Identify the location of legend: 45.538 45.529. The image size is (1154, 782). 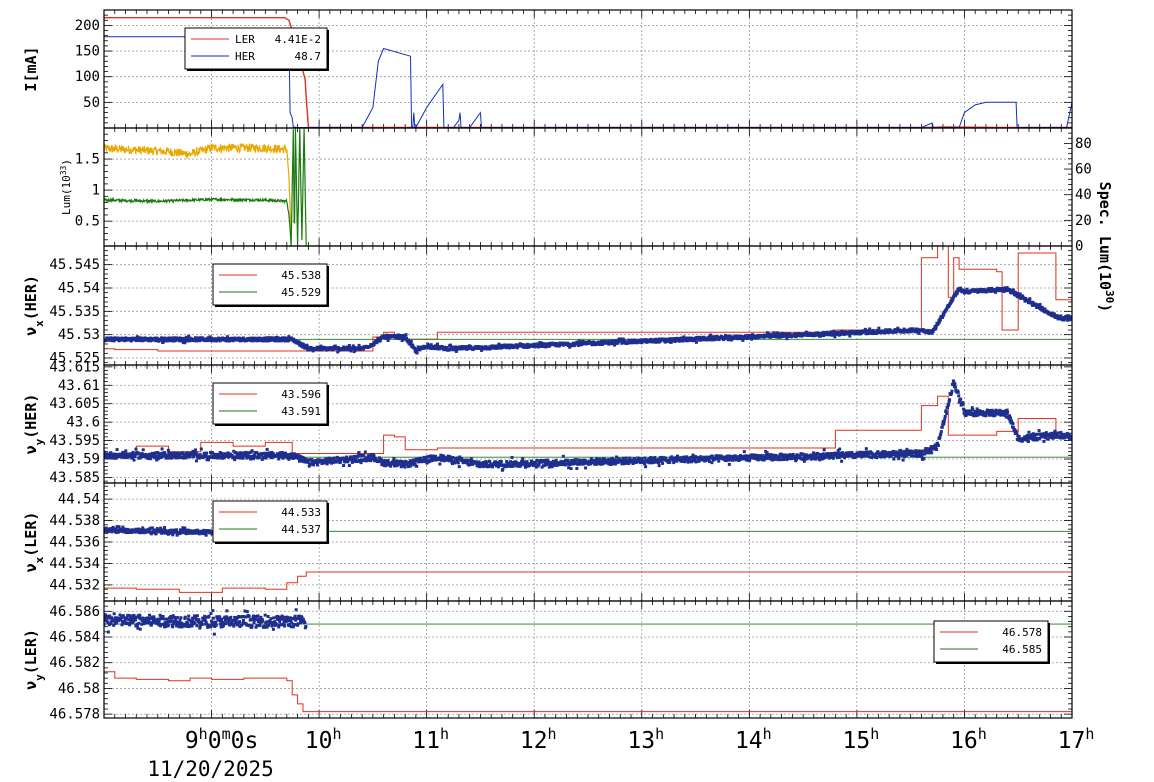
(270, 285).